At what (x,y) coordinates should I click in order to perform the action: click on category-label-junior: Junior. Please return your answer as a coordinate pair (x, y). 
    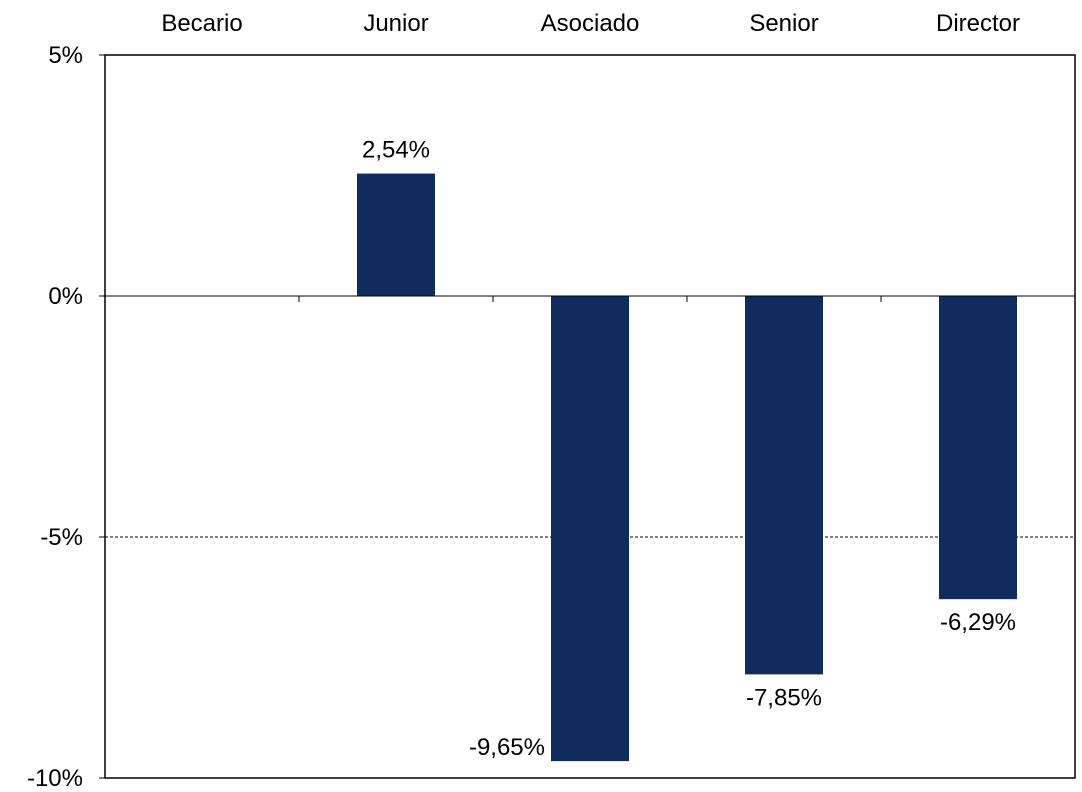
    Looking at the image, I should click on (395, 23).